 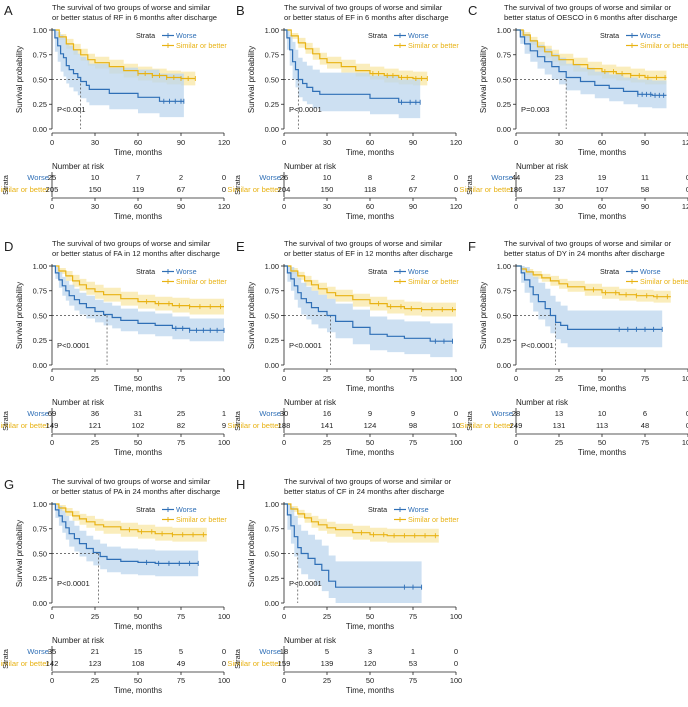 What do you see at coordinates (181, 616) in the screenshot?
I see `x-tick-label: 75` at bounding box center [181, 616].